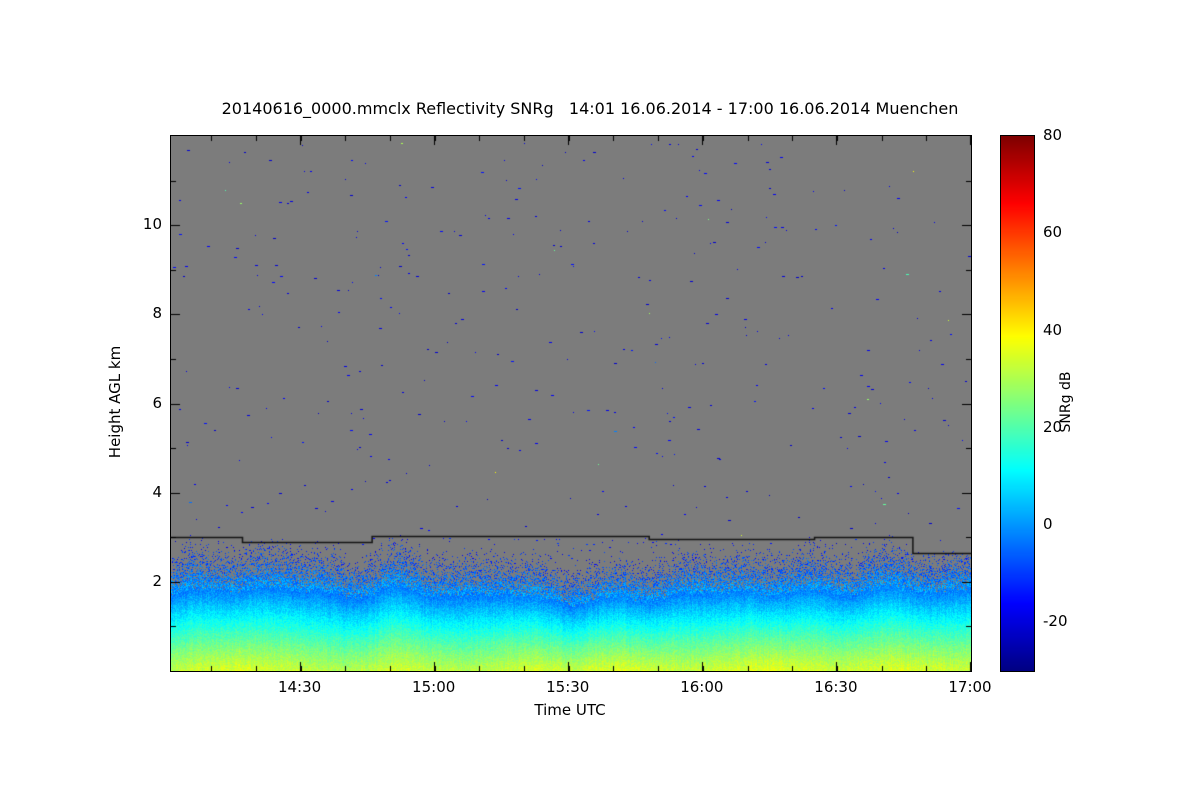 The image size is (1200, 800). What do you see at coordinates (434, 687) in the screenshot?
I see `x-tick-label: 15:00` at bounding box center [434, 687].